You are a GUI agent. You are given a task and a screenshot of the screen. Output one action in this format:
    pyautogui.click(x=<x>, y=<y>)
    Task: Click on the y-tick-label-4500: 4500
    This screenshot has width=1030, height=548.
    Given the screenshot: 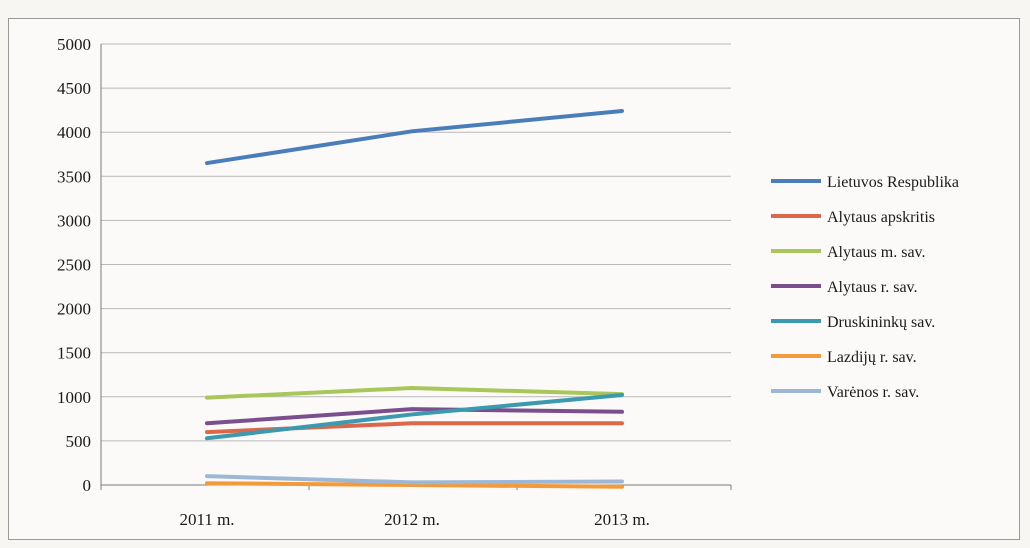 What is the action you would take?
    pyautogui.click(x=74, y=88)
    